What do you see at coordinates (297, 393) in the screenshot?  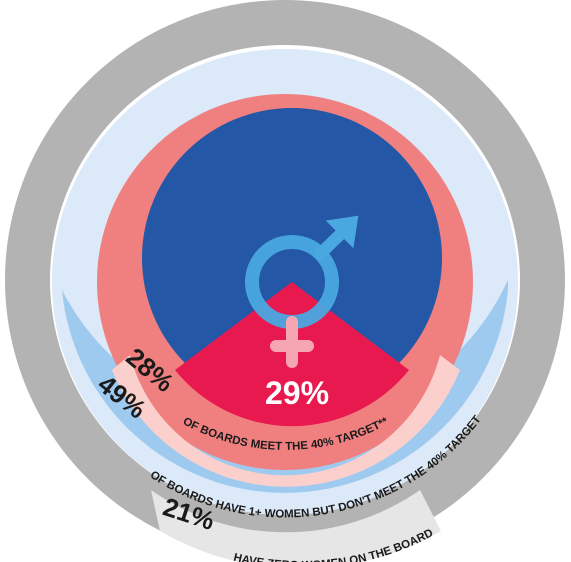 I see `female-pct-label: 29%` at bounding box center [297, 393].